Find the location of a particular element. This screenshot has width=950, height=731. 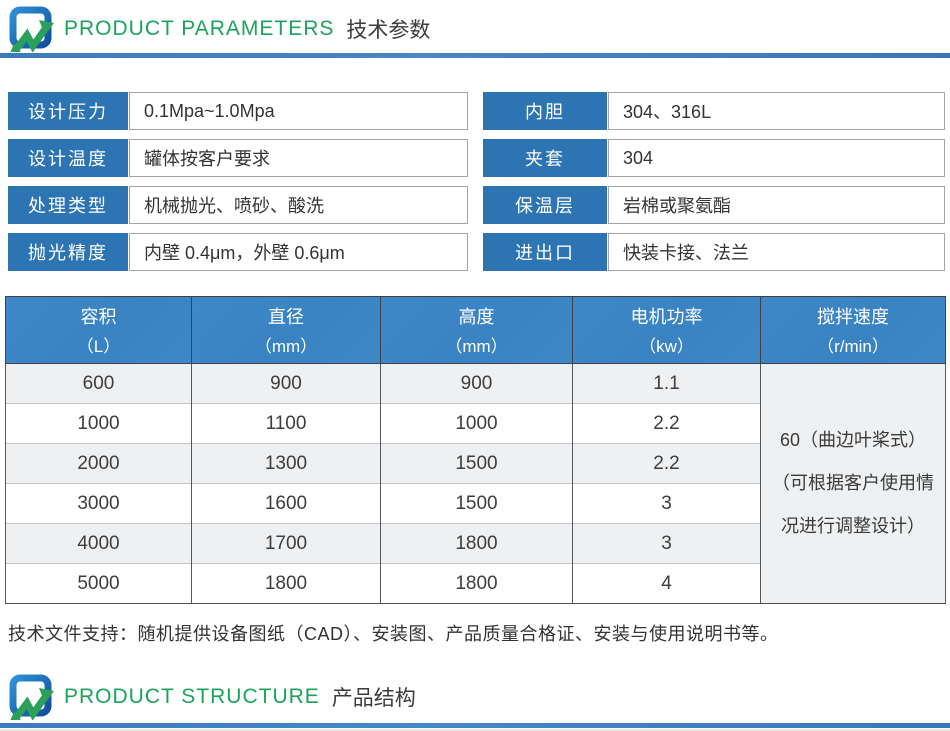

col-header-height: 高度 （mm） is located at coordinates (476, 330).